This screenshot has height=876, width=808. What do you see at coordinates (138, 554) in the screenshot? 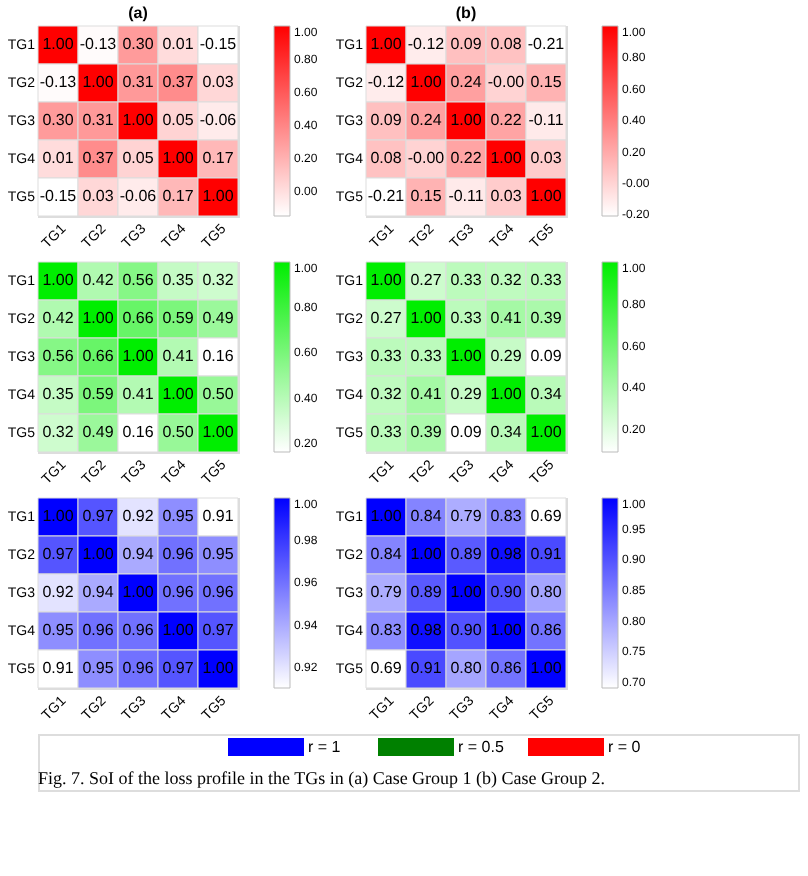
I see `data-label: 0.94` at bounding box center [138, 554].